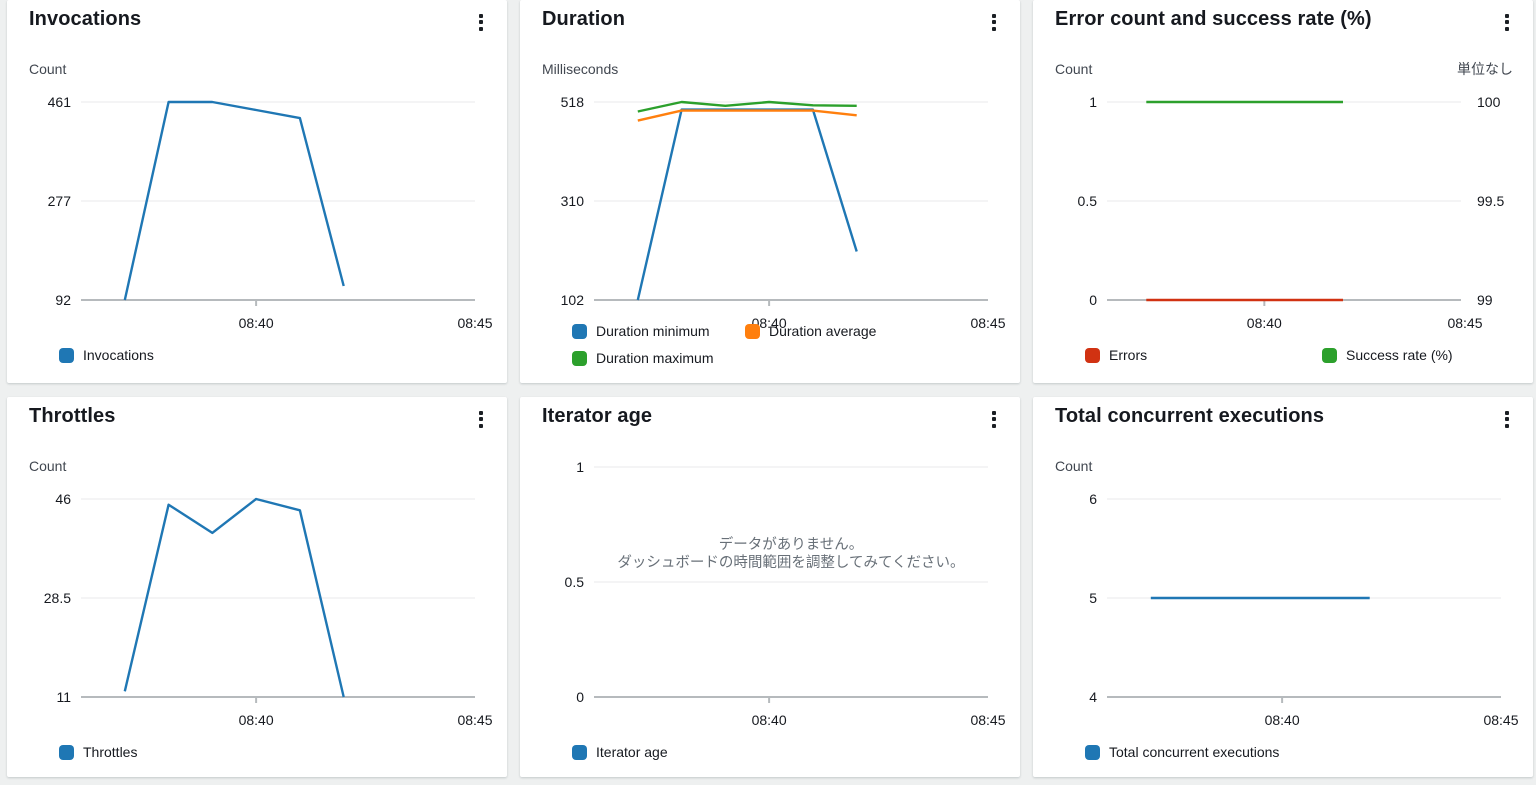 The height and width of the screenshot is (785, 1536). What do you see at coordinates (1485, 300) in the screenshot?
I see `right-y-tick-label: 99` at bounding box center [1485, 300].